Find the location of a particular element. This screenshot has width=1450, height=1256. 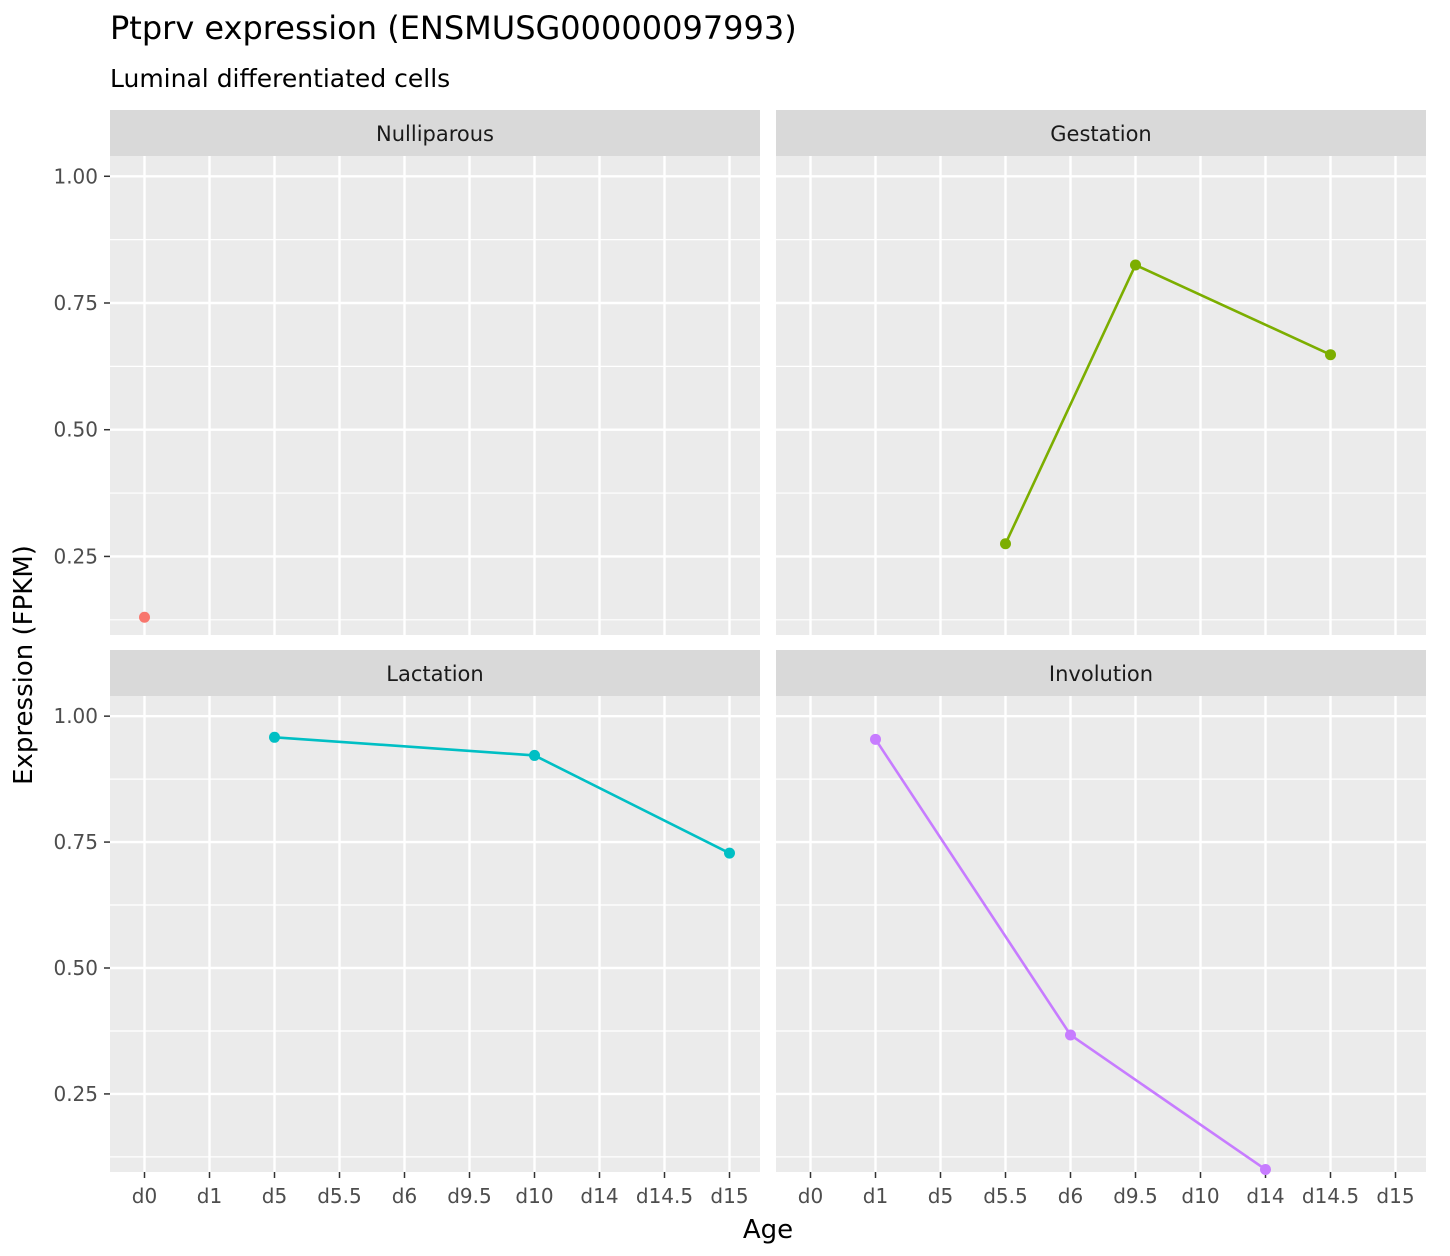

facet-strip-label: Lactation is located at coordinates (434, 674).